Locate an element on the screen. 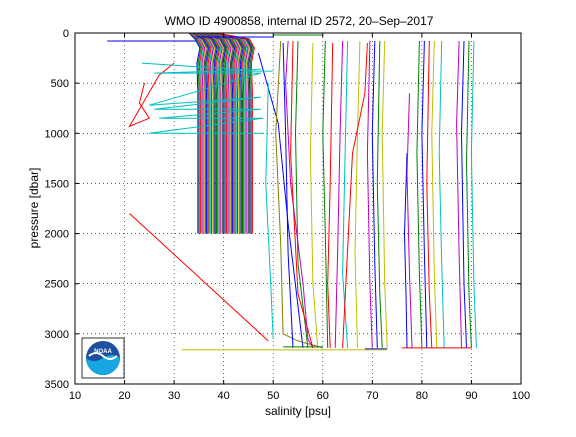  noaa-logo: NOAA is located at coordinates (103, 358).